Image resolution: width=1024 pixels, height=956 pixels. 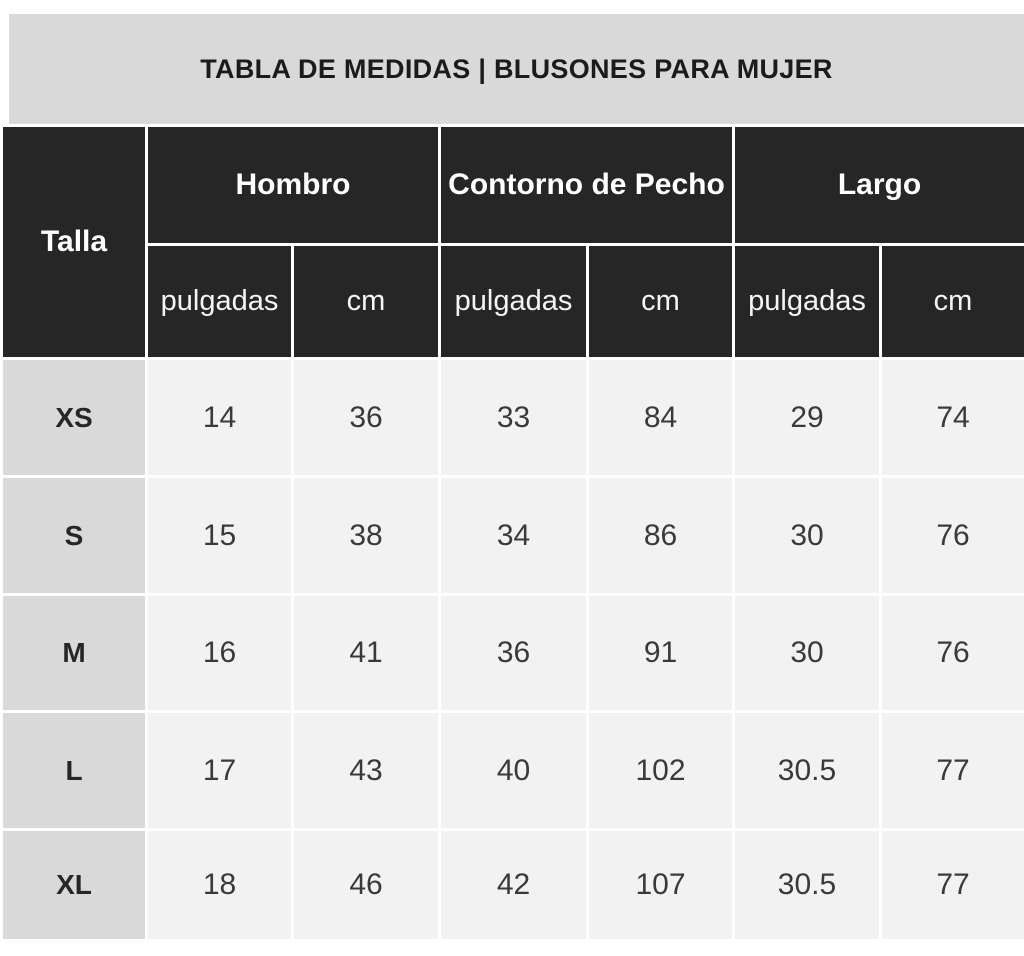 I want to click on value-m-largo-pulgadas: 30, so click(x=807, y=653).